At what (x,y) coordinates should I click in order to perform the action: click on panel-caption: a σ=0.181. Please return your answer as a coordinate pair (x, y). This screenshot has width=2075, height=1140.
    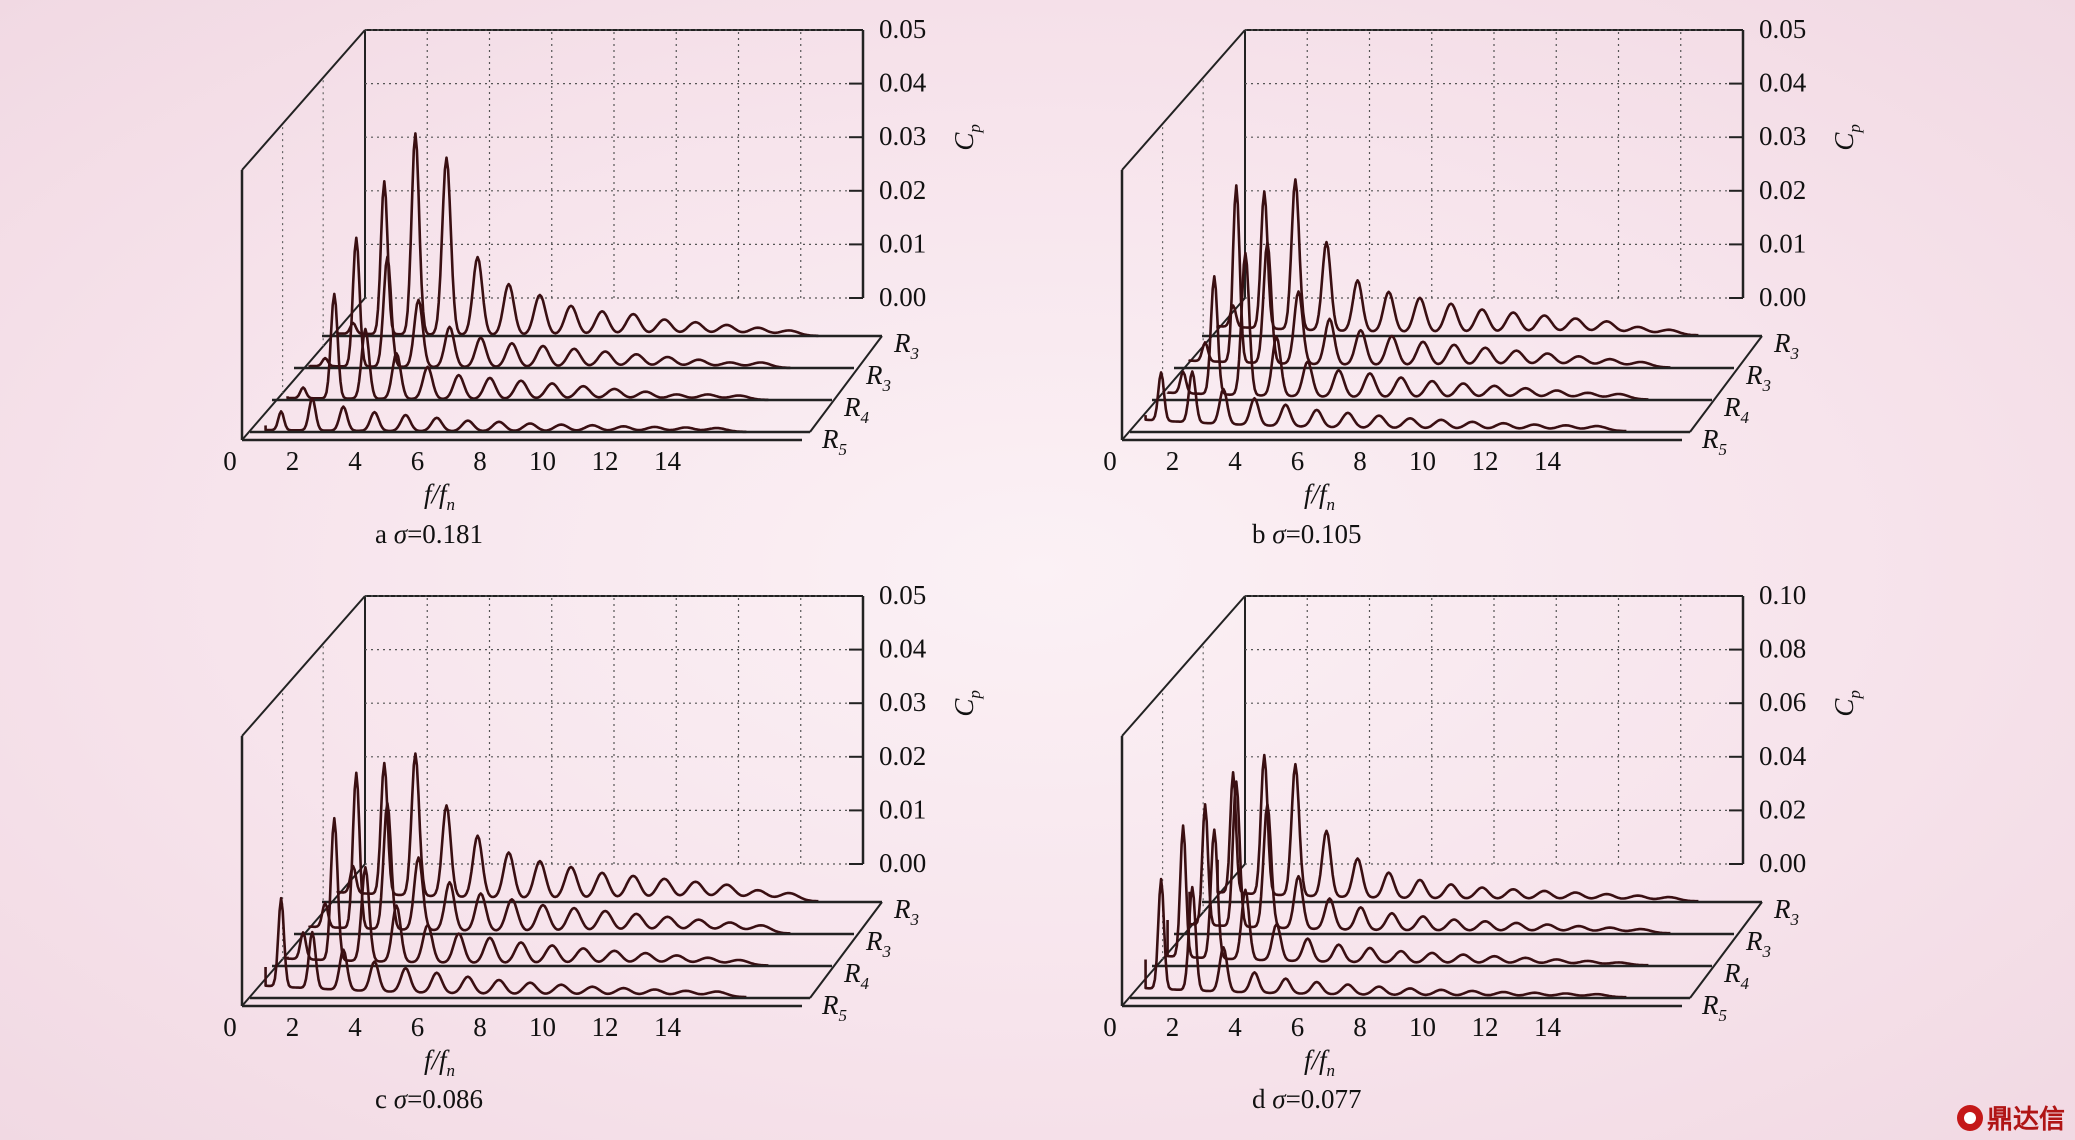
    Looking at the image, I should click on (429, 534).